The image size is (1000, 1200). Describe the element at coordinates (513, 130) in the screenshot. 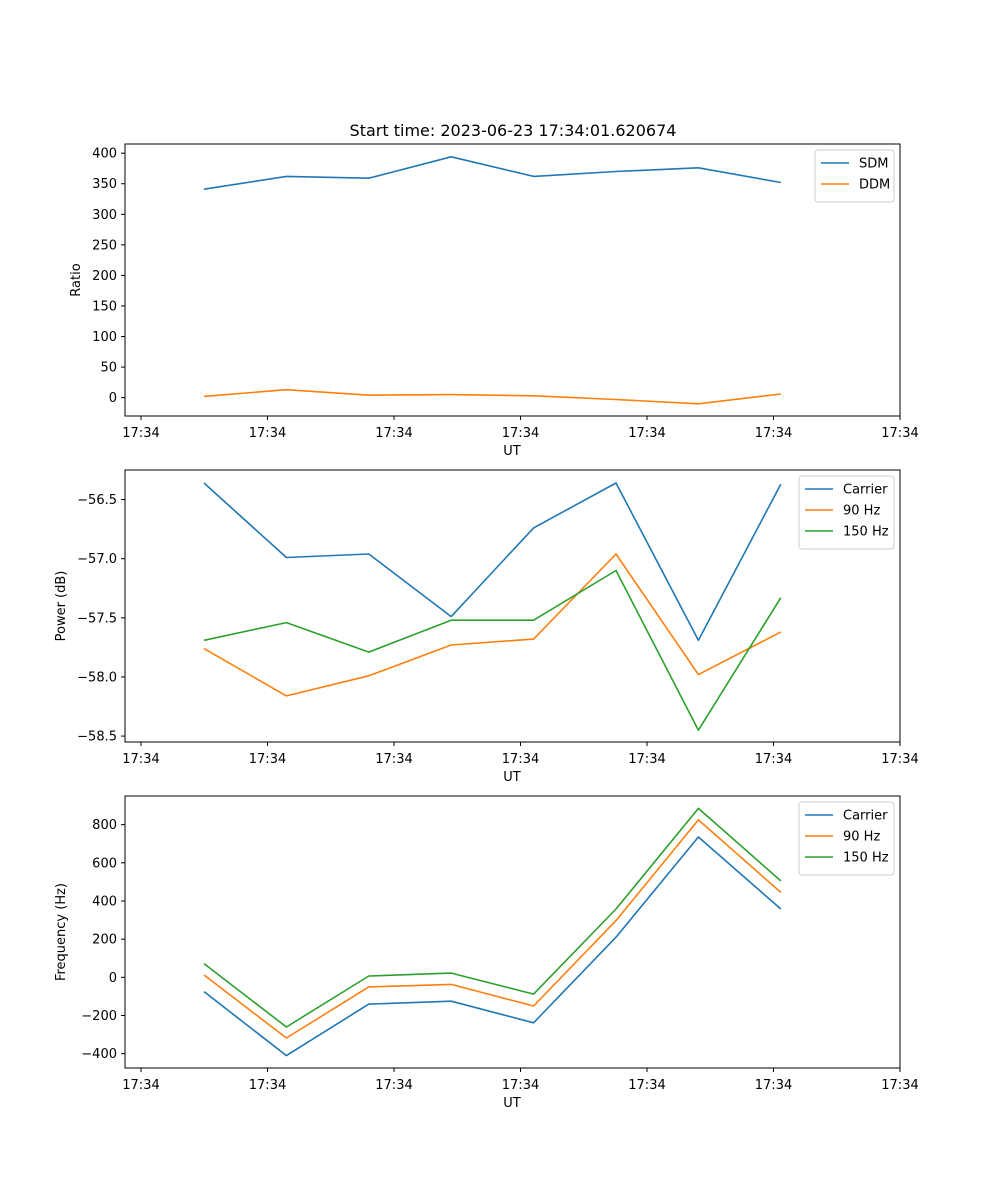

I see `figure-title: Start time: 2023-06-23 17:34:01.620674` at that location.